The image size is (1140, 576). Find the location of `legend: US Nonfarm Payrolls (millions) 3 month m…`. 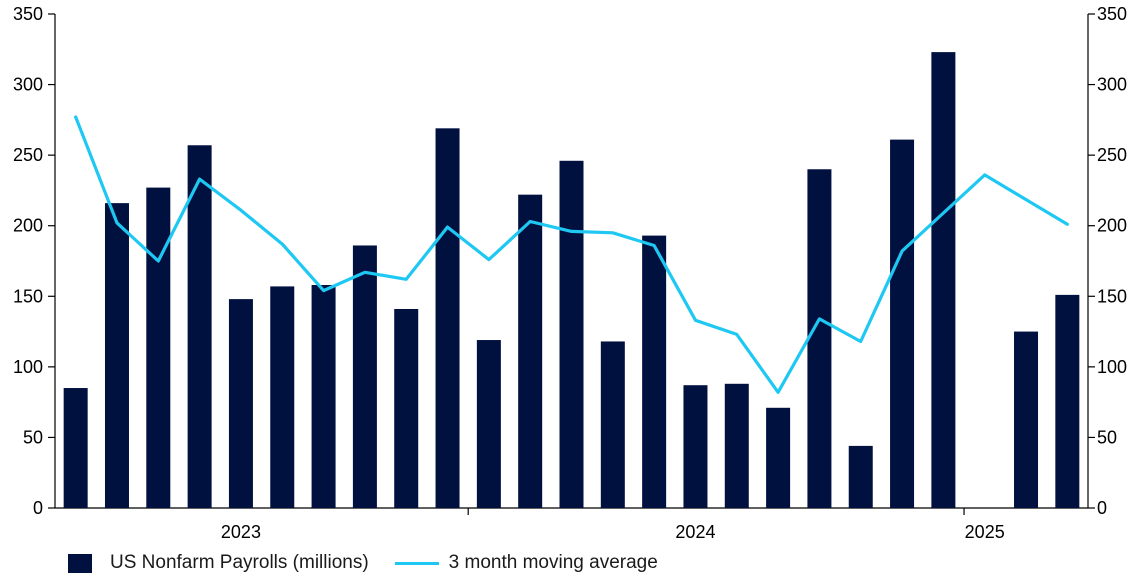

legend: US Nonfarm Payrolls (millions) 3 month m… is located at coordinates (376, 563).